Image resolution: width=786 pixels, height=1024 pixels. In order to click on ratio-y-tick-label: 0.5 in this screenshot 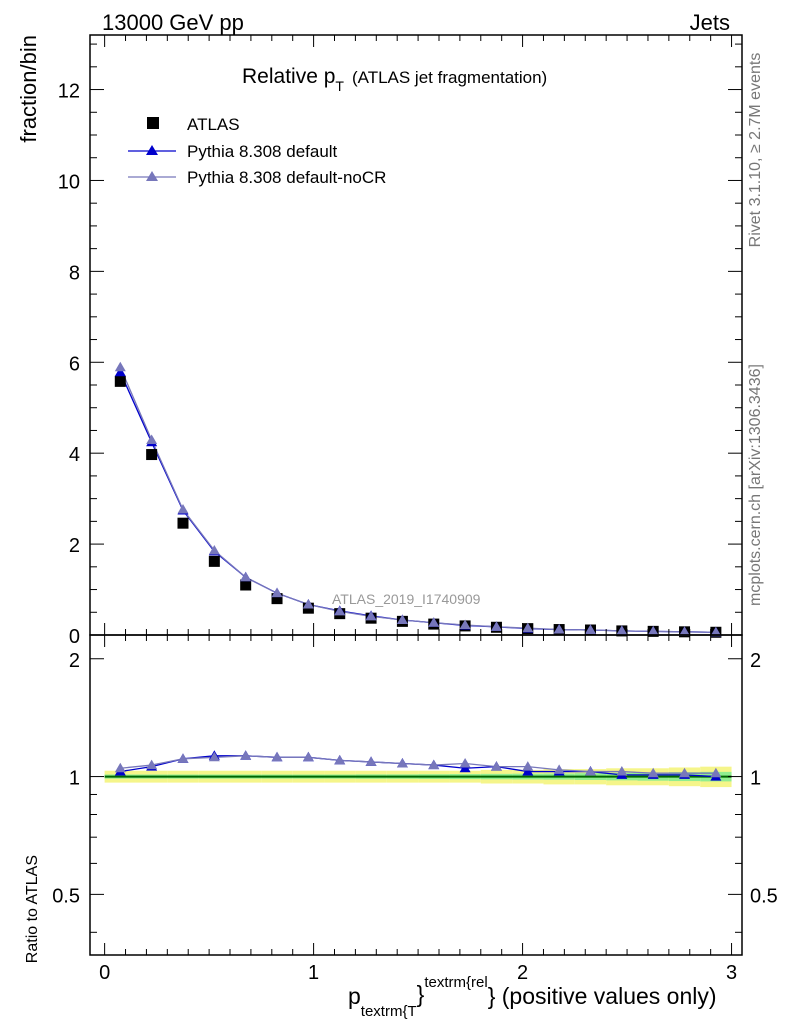, I will do `click(66, 896)`.